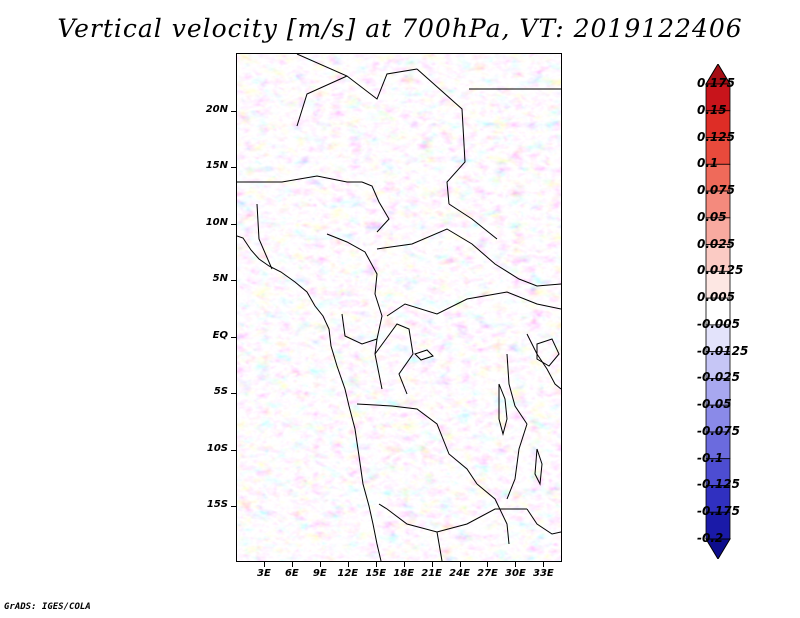 The height and width of the screenshot is (618, 800). I want to click on colorbar-level-label: -0.005, so click(718, 323).